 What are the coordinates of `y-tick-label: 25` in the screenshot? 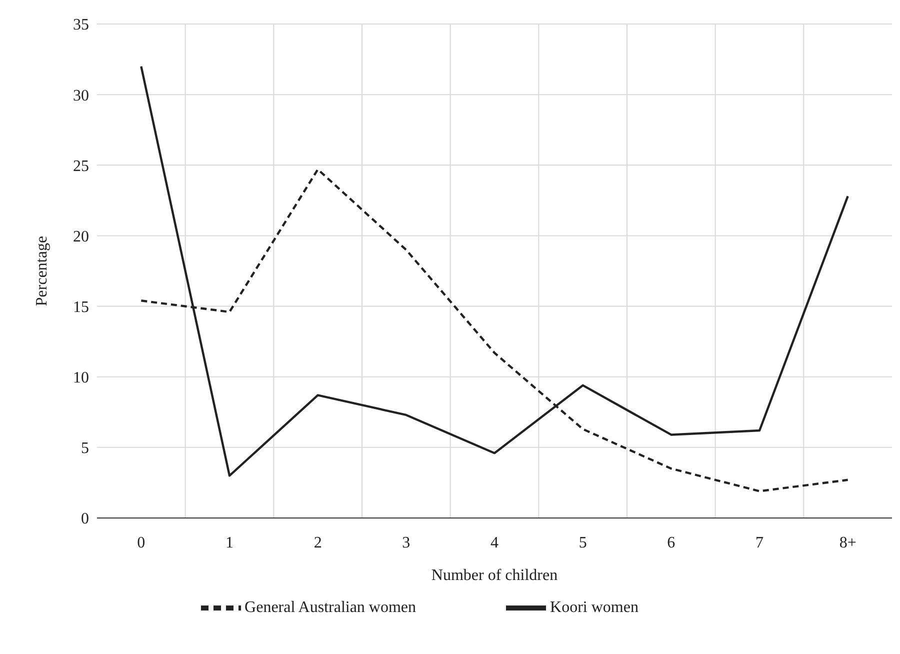 It's located at (81, 166).